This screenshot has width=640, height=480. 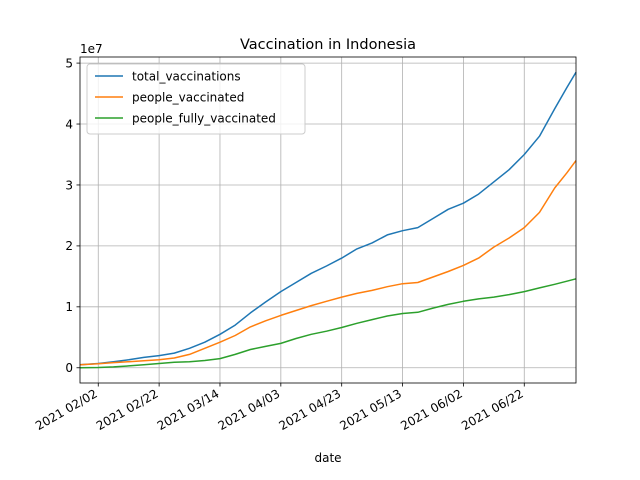 What do you see at coordinates (492, 409) in the screenshot?
I see `x-tick-label: 2021 06/22` at bounding box center [492, 409].